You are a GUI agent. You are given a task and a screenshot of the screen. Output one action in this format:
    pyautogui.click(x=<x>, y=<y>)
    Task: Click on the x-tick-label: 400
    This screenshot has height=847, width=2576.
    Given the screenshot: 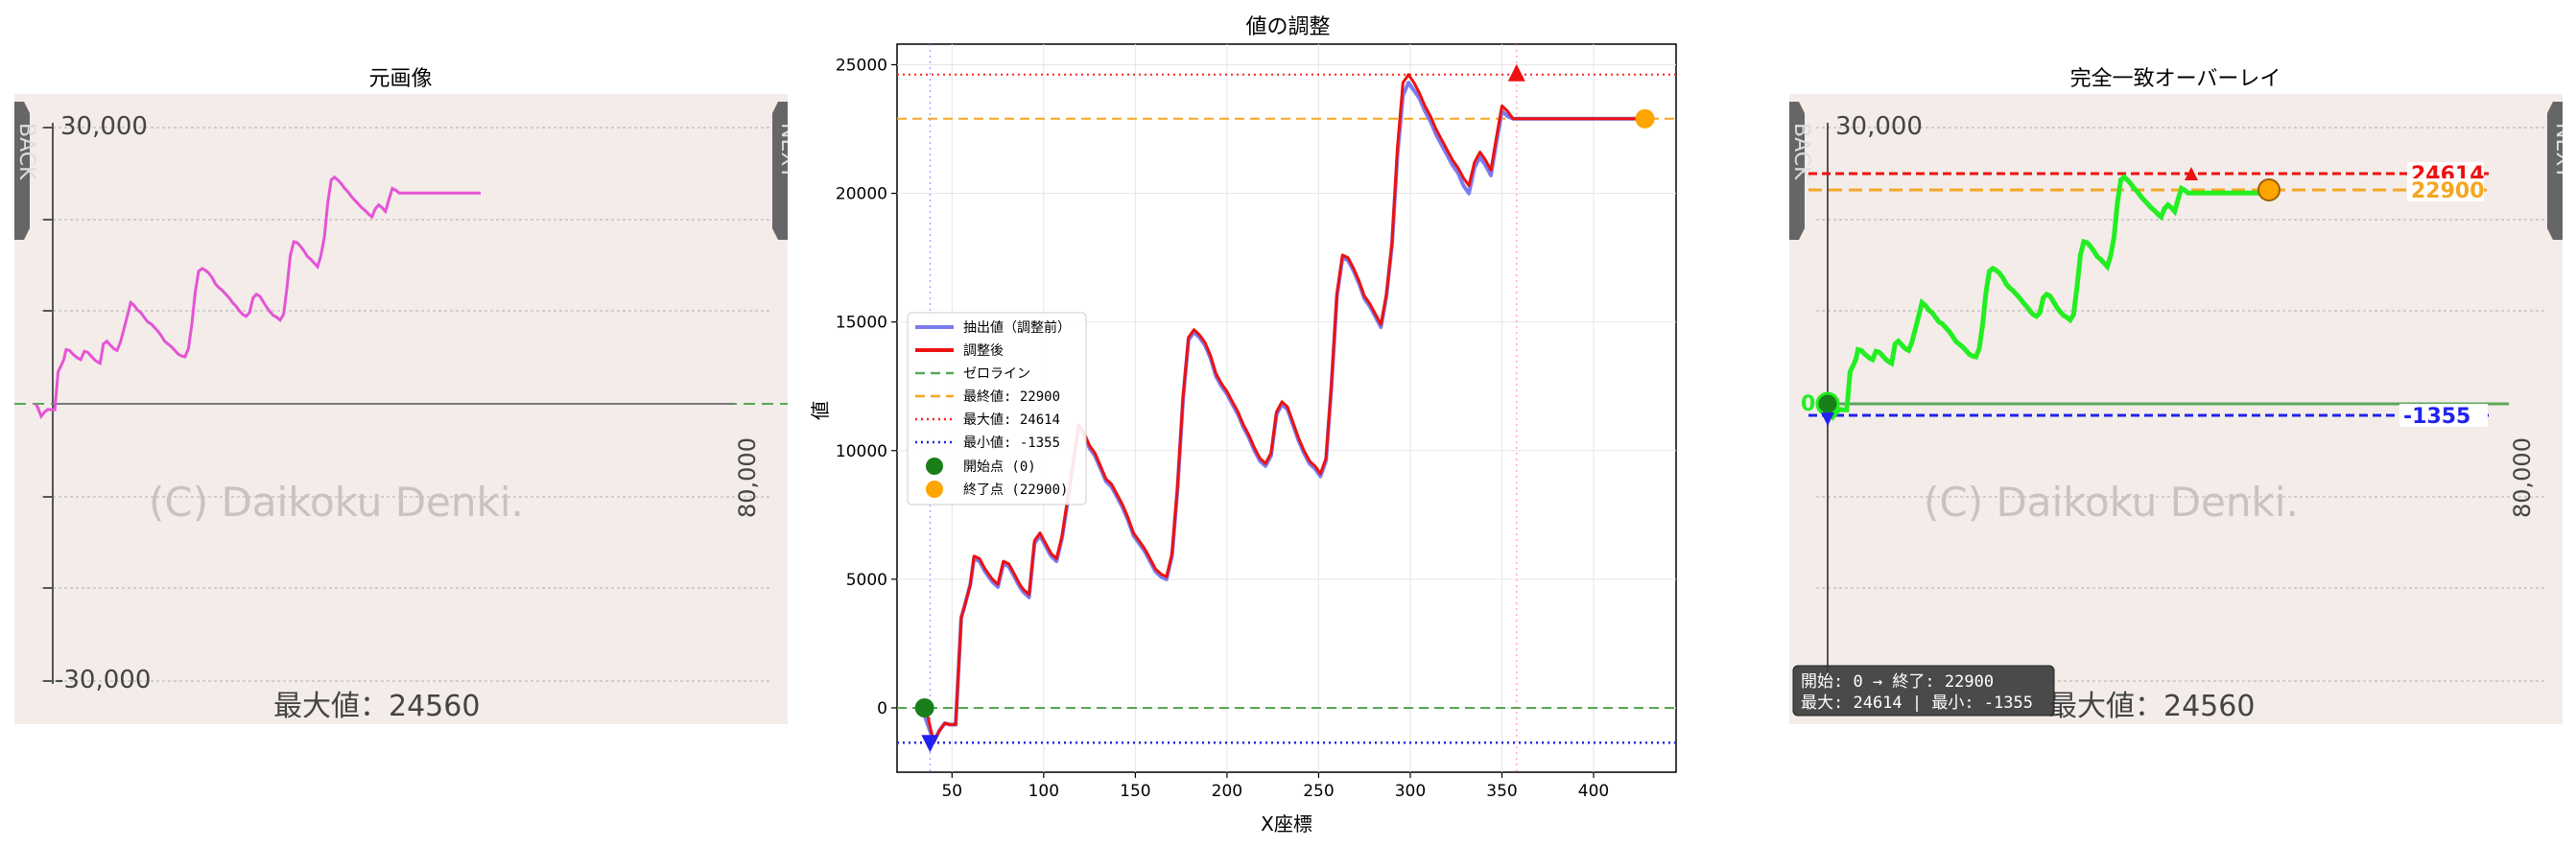 What is the action you would take?
    pyautogui.click(x=1593, y=791)
    